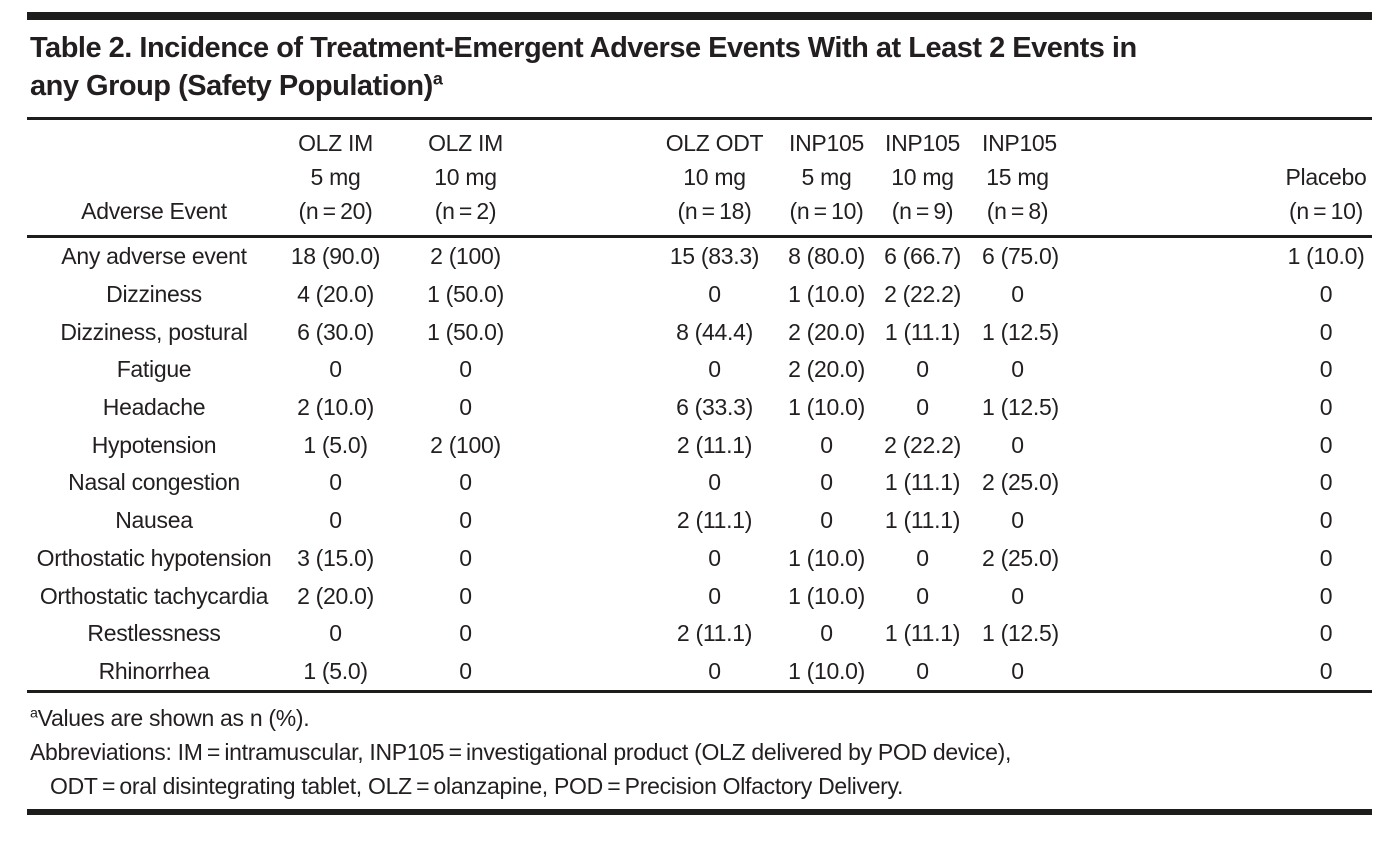  What do you see at coordinates (154, 557) in the screenshot?
I see `row-label: Orthostatic hypotension` at bounding box center [154, 557].